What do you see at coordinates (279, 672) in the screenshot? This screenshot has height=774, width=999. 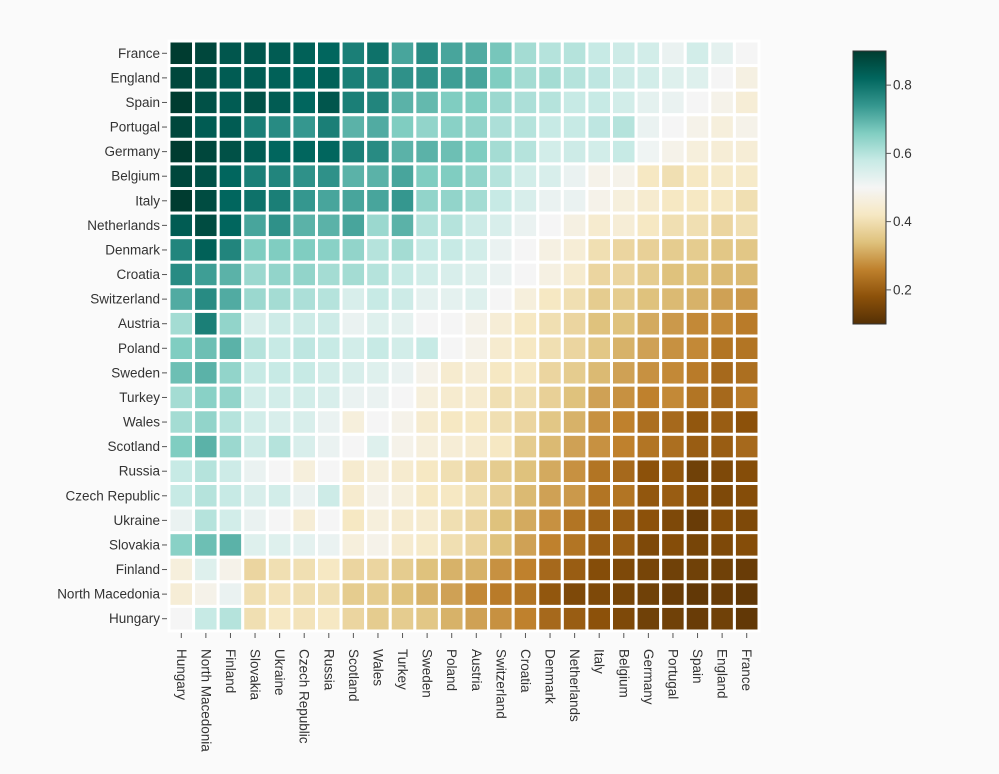 I see `x-tick-label: Ukraine` at bounding box center [279, 672].